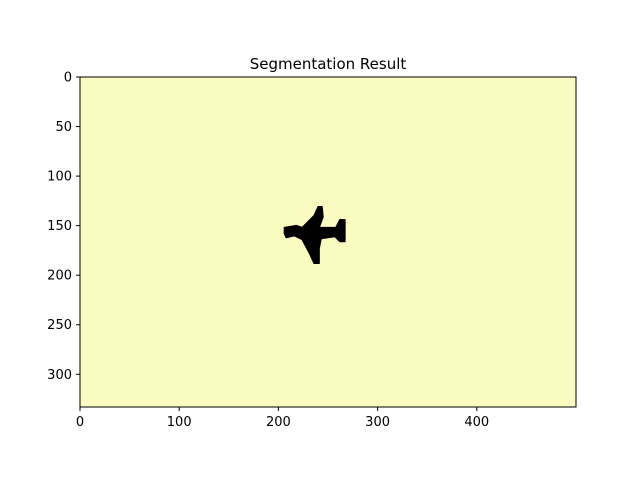 Image resolution: width=640 pixels, height=480 pixels. I want to click on y-tick-label: 150, so click(59, 226).